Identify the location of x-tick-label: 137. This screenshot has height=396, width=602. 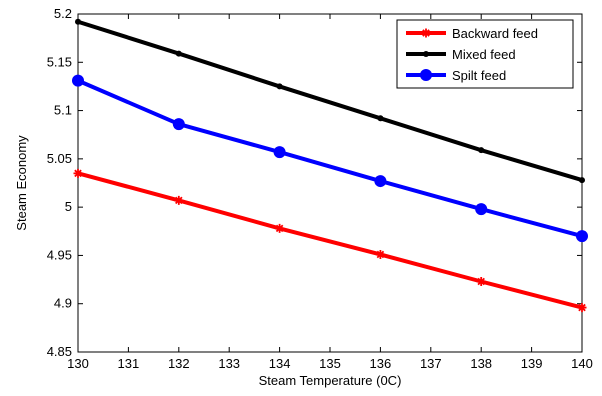
(431, 363).